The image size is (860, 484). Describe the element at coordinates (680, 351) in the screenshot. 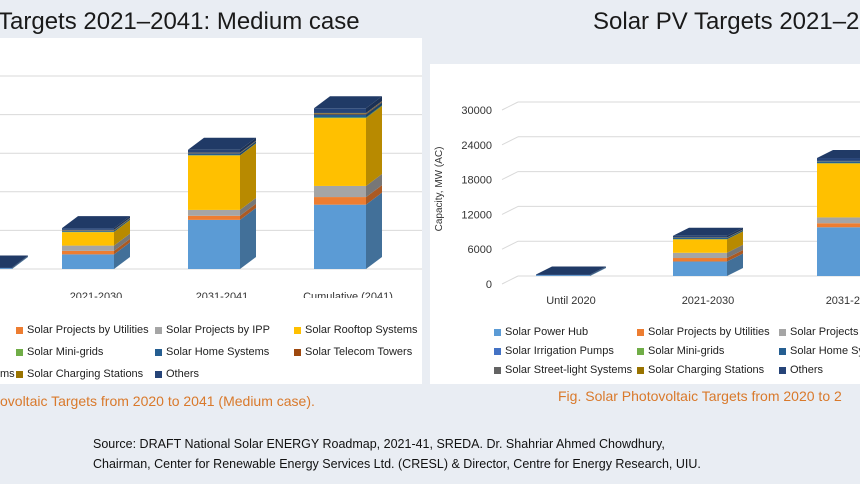

I see `legend-right-item-4: Solar Mini-grids` at that location.